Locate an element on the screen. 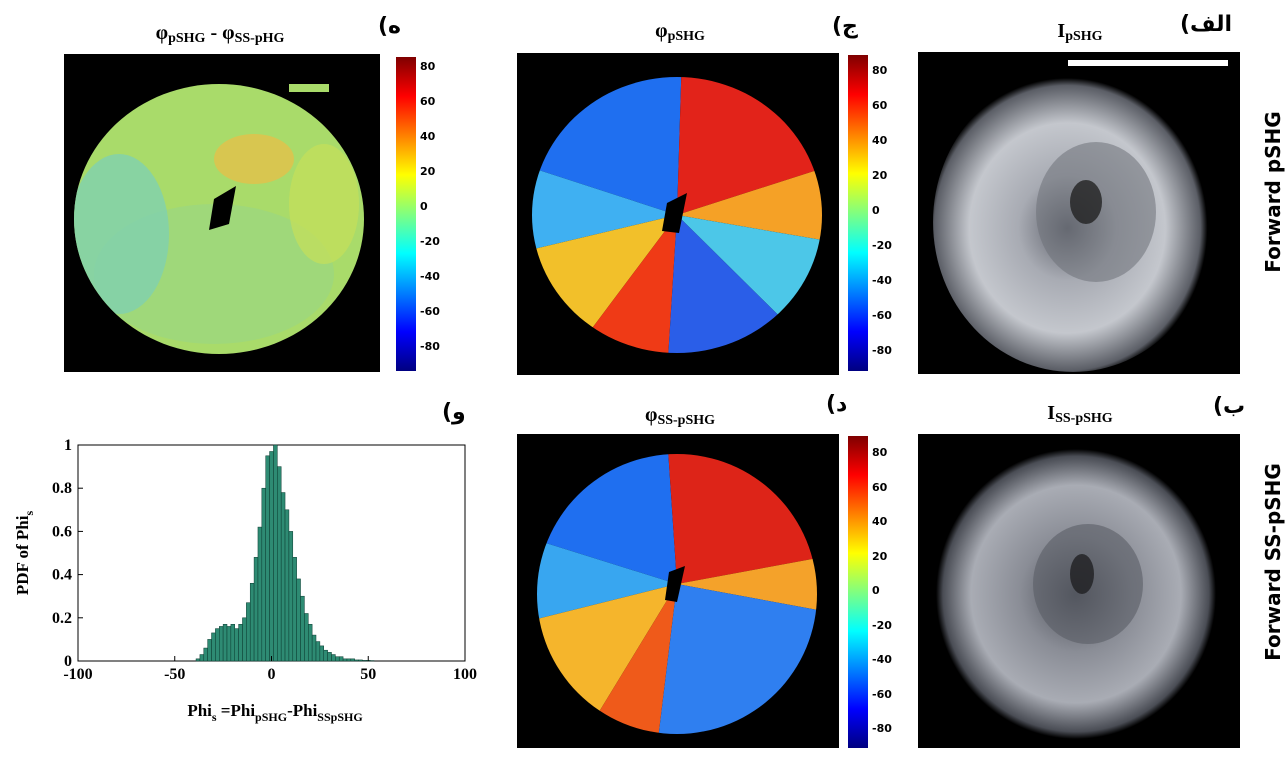  panel-title-a: IpSHG is located at coordinates (1080, 32).